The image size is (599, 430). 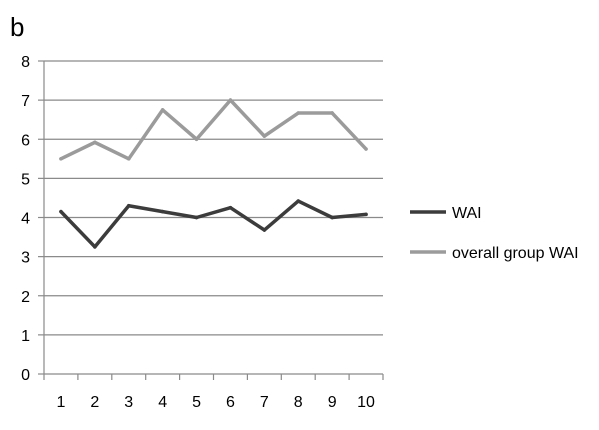 I want to click on y-tick-label: 4, so click(x=25, y=219).